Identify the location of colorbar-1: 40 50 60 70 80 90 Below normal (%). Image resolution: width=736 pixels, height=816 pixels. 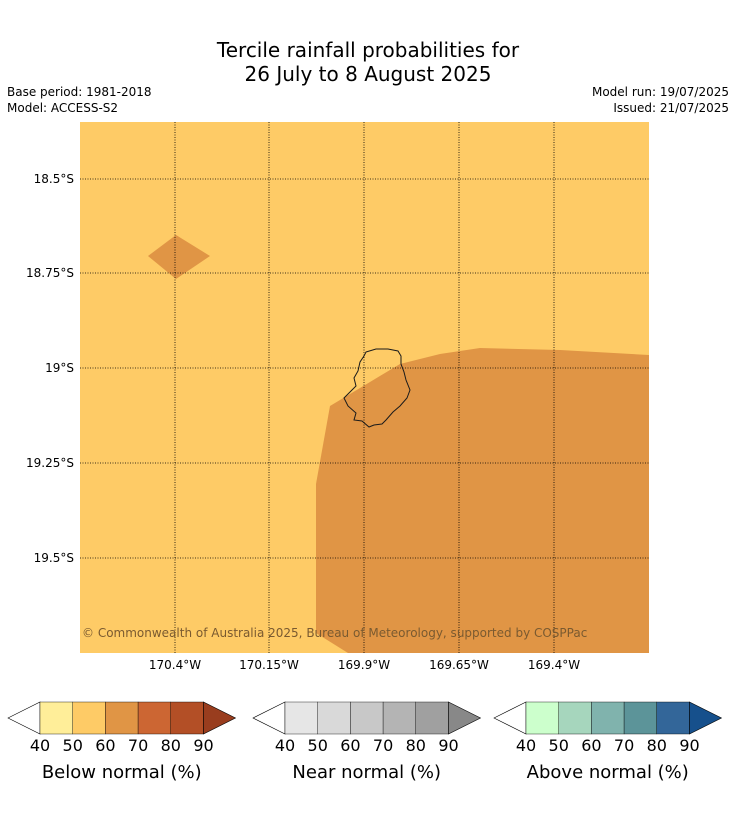
(122, 742).